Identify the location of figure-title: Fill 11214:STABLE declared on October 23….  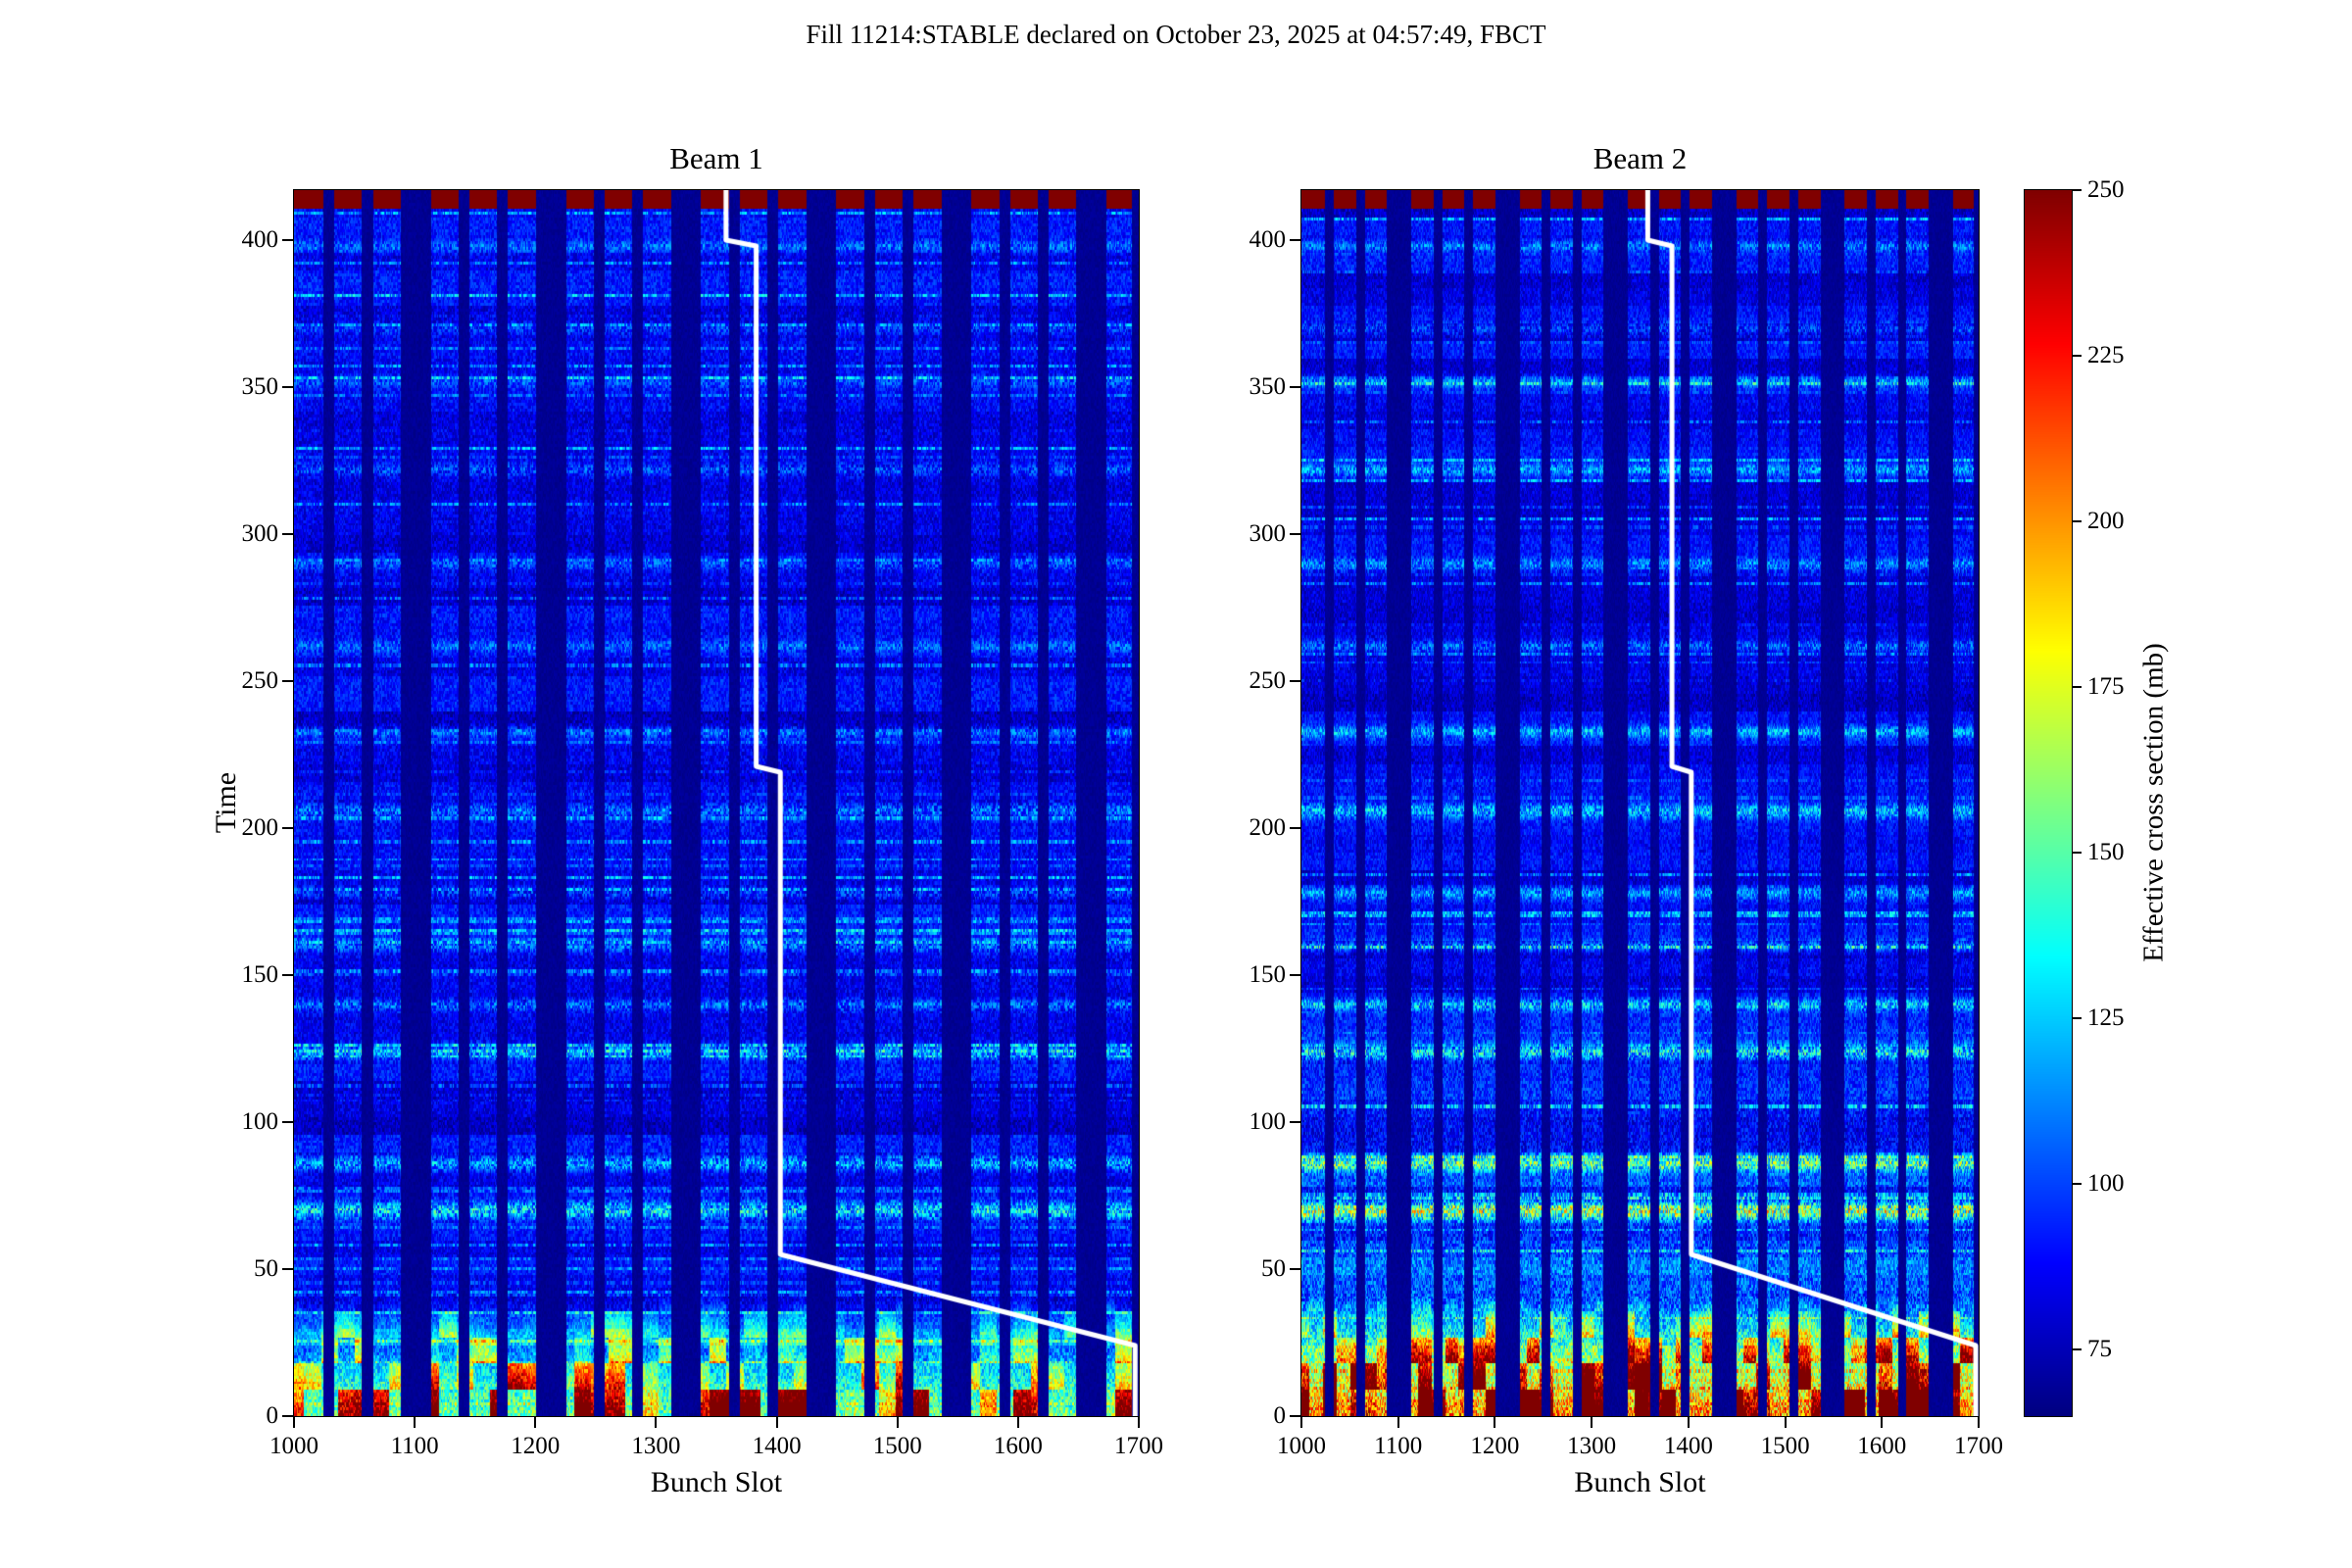
(1176, 34).